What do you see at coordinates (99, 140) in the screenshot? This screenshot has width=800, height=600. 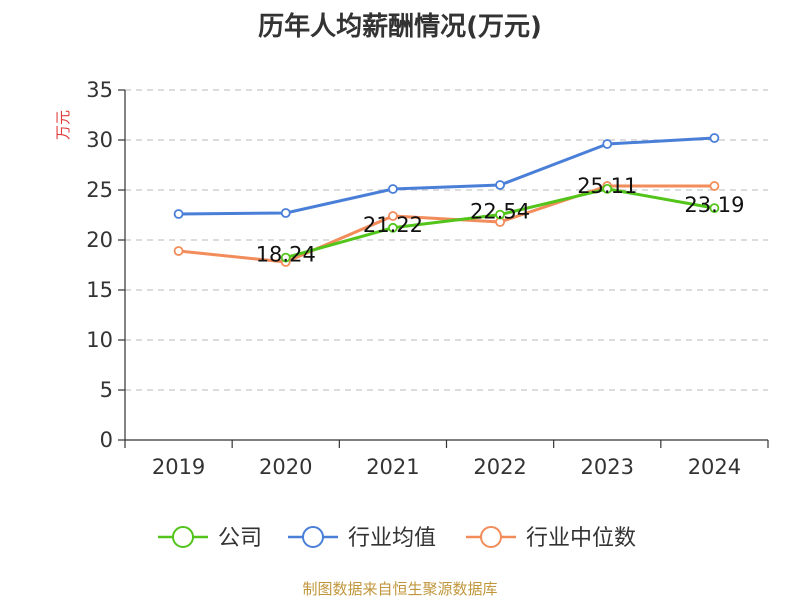 I see `y-tick-label: 30` at bounding box center [99, 140].